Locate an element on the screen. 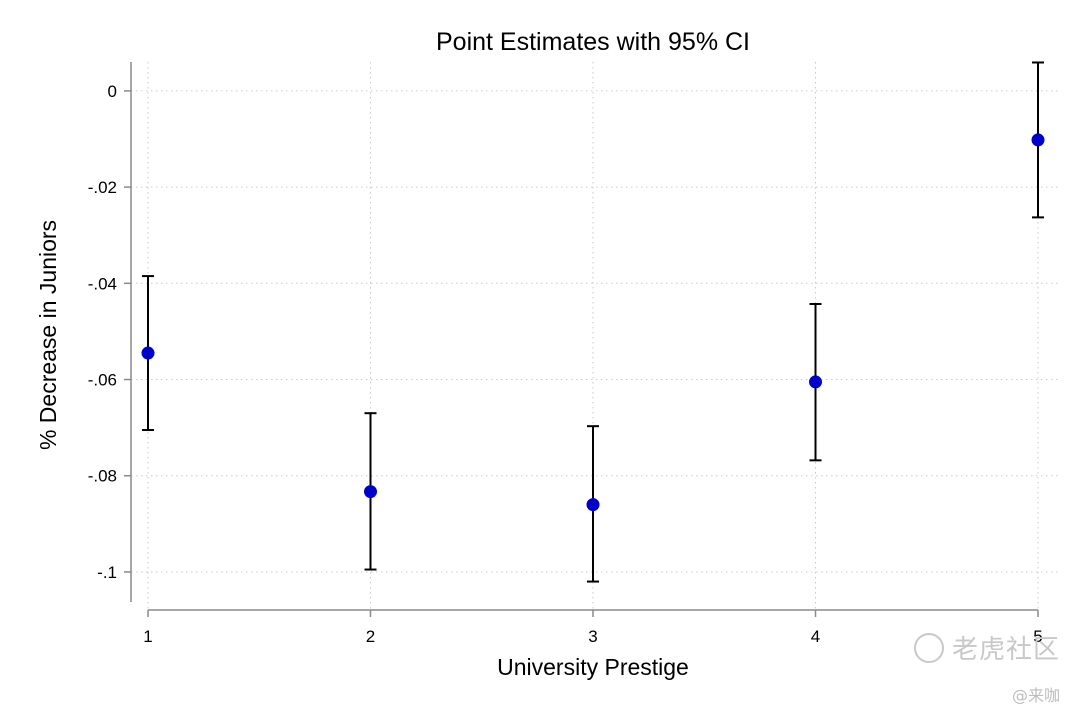  watermark-text: 老虎社区 is located at coordinates (1005, 650).